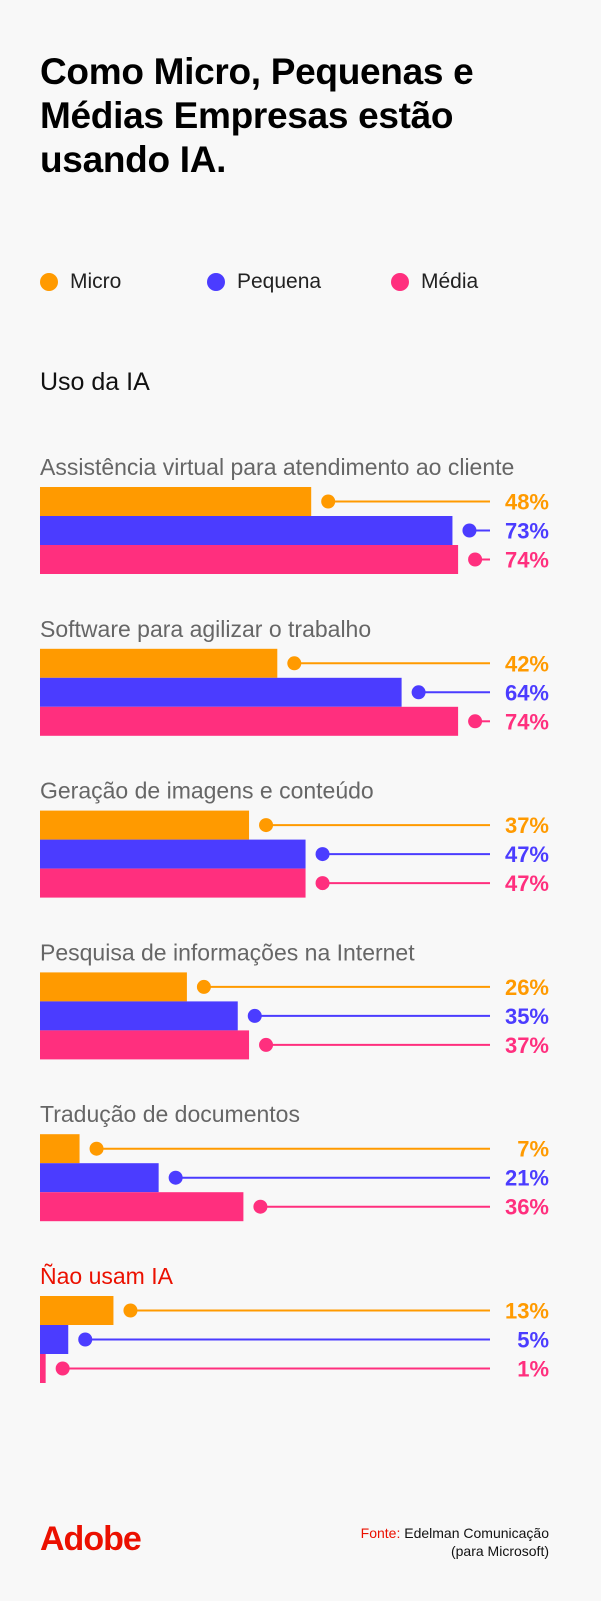  What do you see at coordinates (380, 1533) in the screenshot?
I see `source-label: Fonte:` at bounding box center [380, 1533].